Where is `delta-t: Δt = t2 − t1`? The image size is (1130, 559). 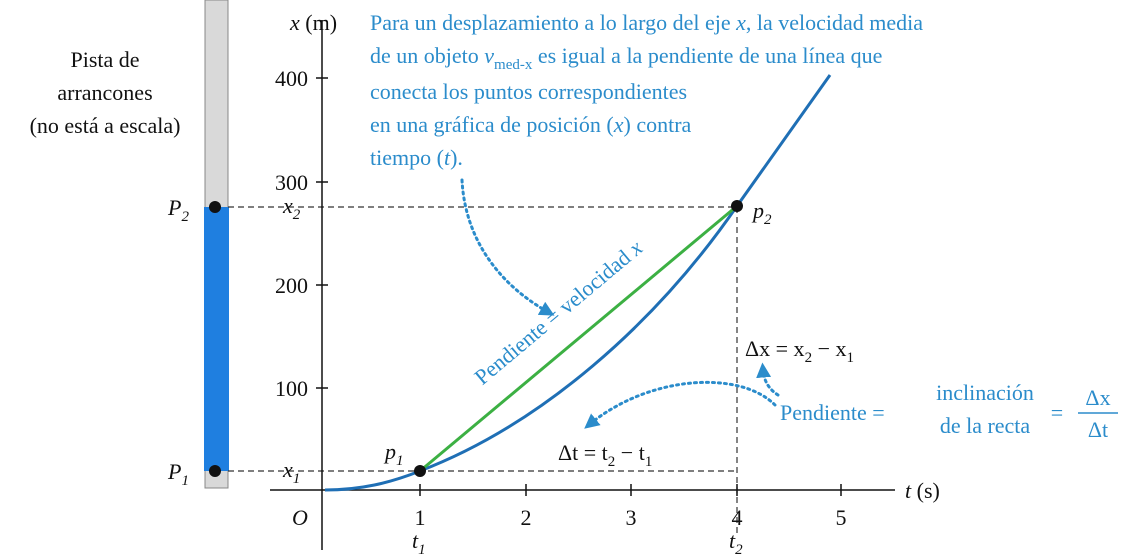 delta-t: Δt = t2 − t1 is located at coordinates (605, 455).